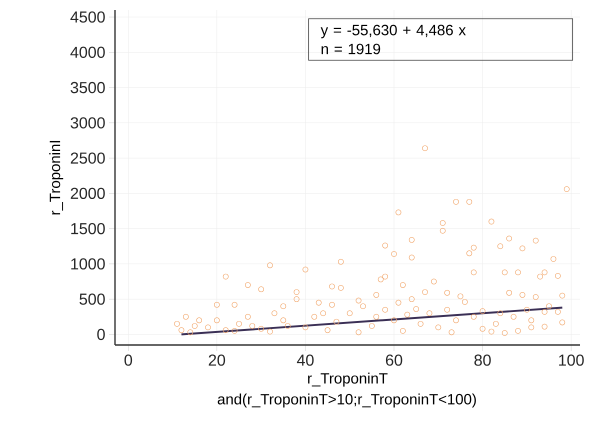 The image size is (606, 438). I want to click on x-tick-label: 0, so click(128, 360).